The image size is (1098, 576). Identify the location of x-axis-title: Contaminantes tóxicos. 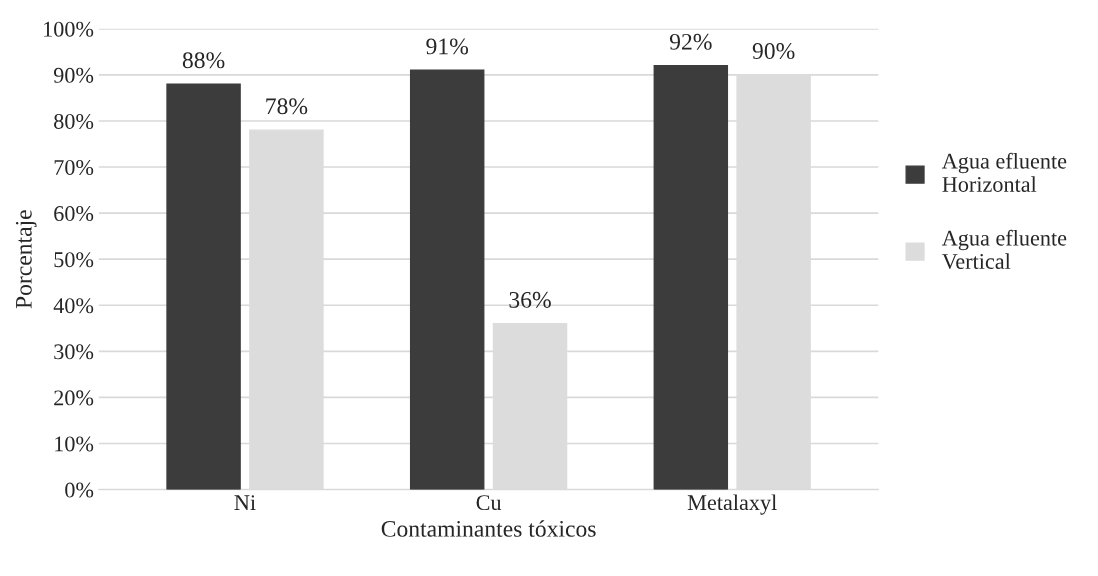
(488, 528).